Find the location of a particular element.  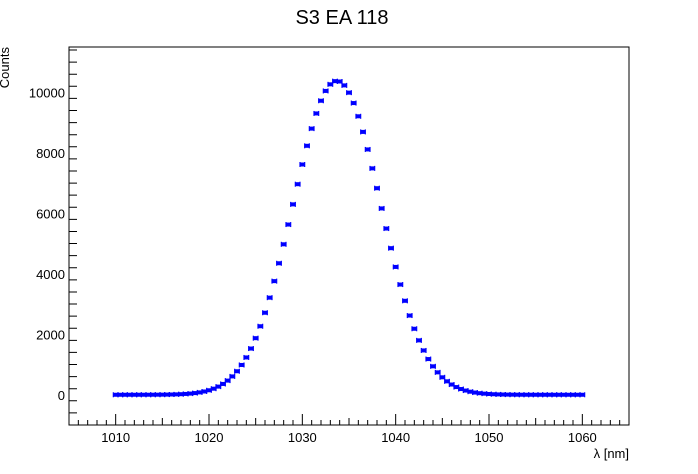

x-axis-label: λ [nm] is located at coordinates (611, 453).